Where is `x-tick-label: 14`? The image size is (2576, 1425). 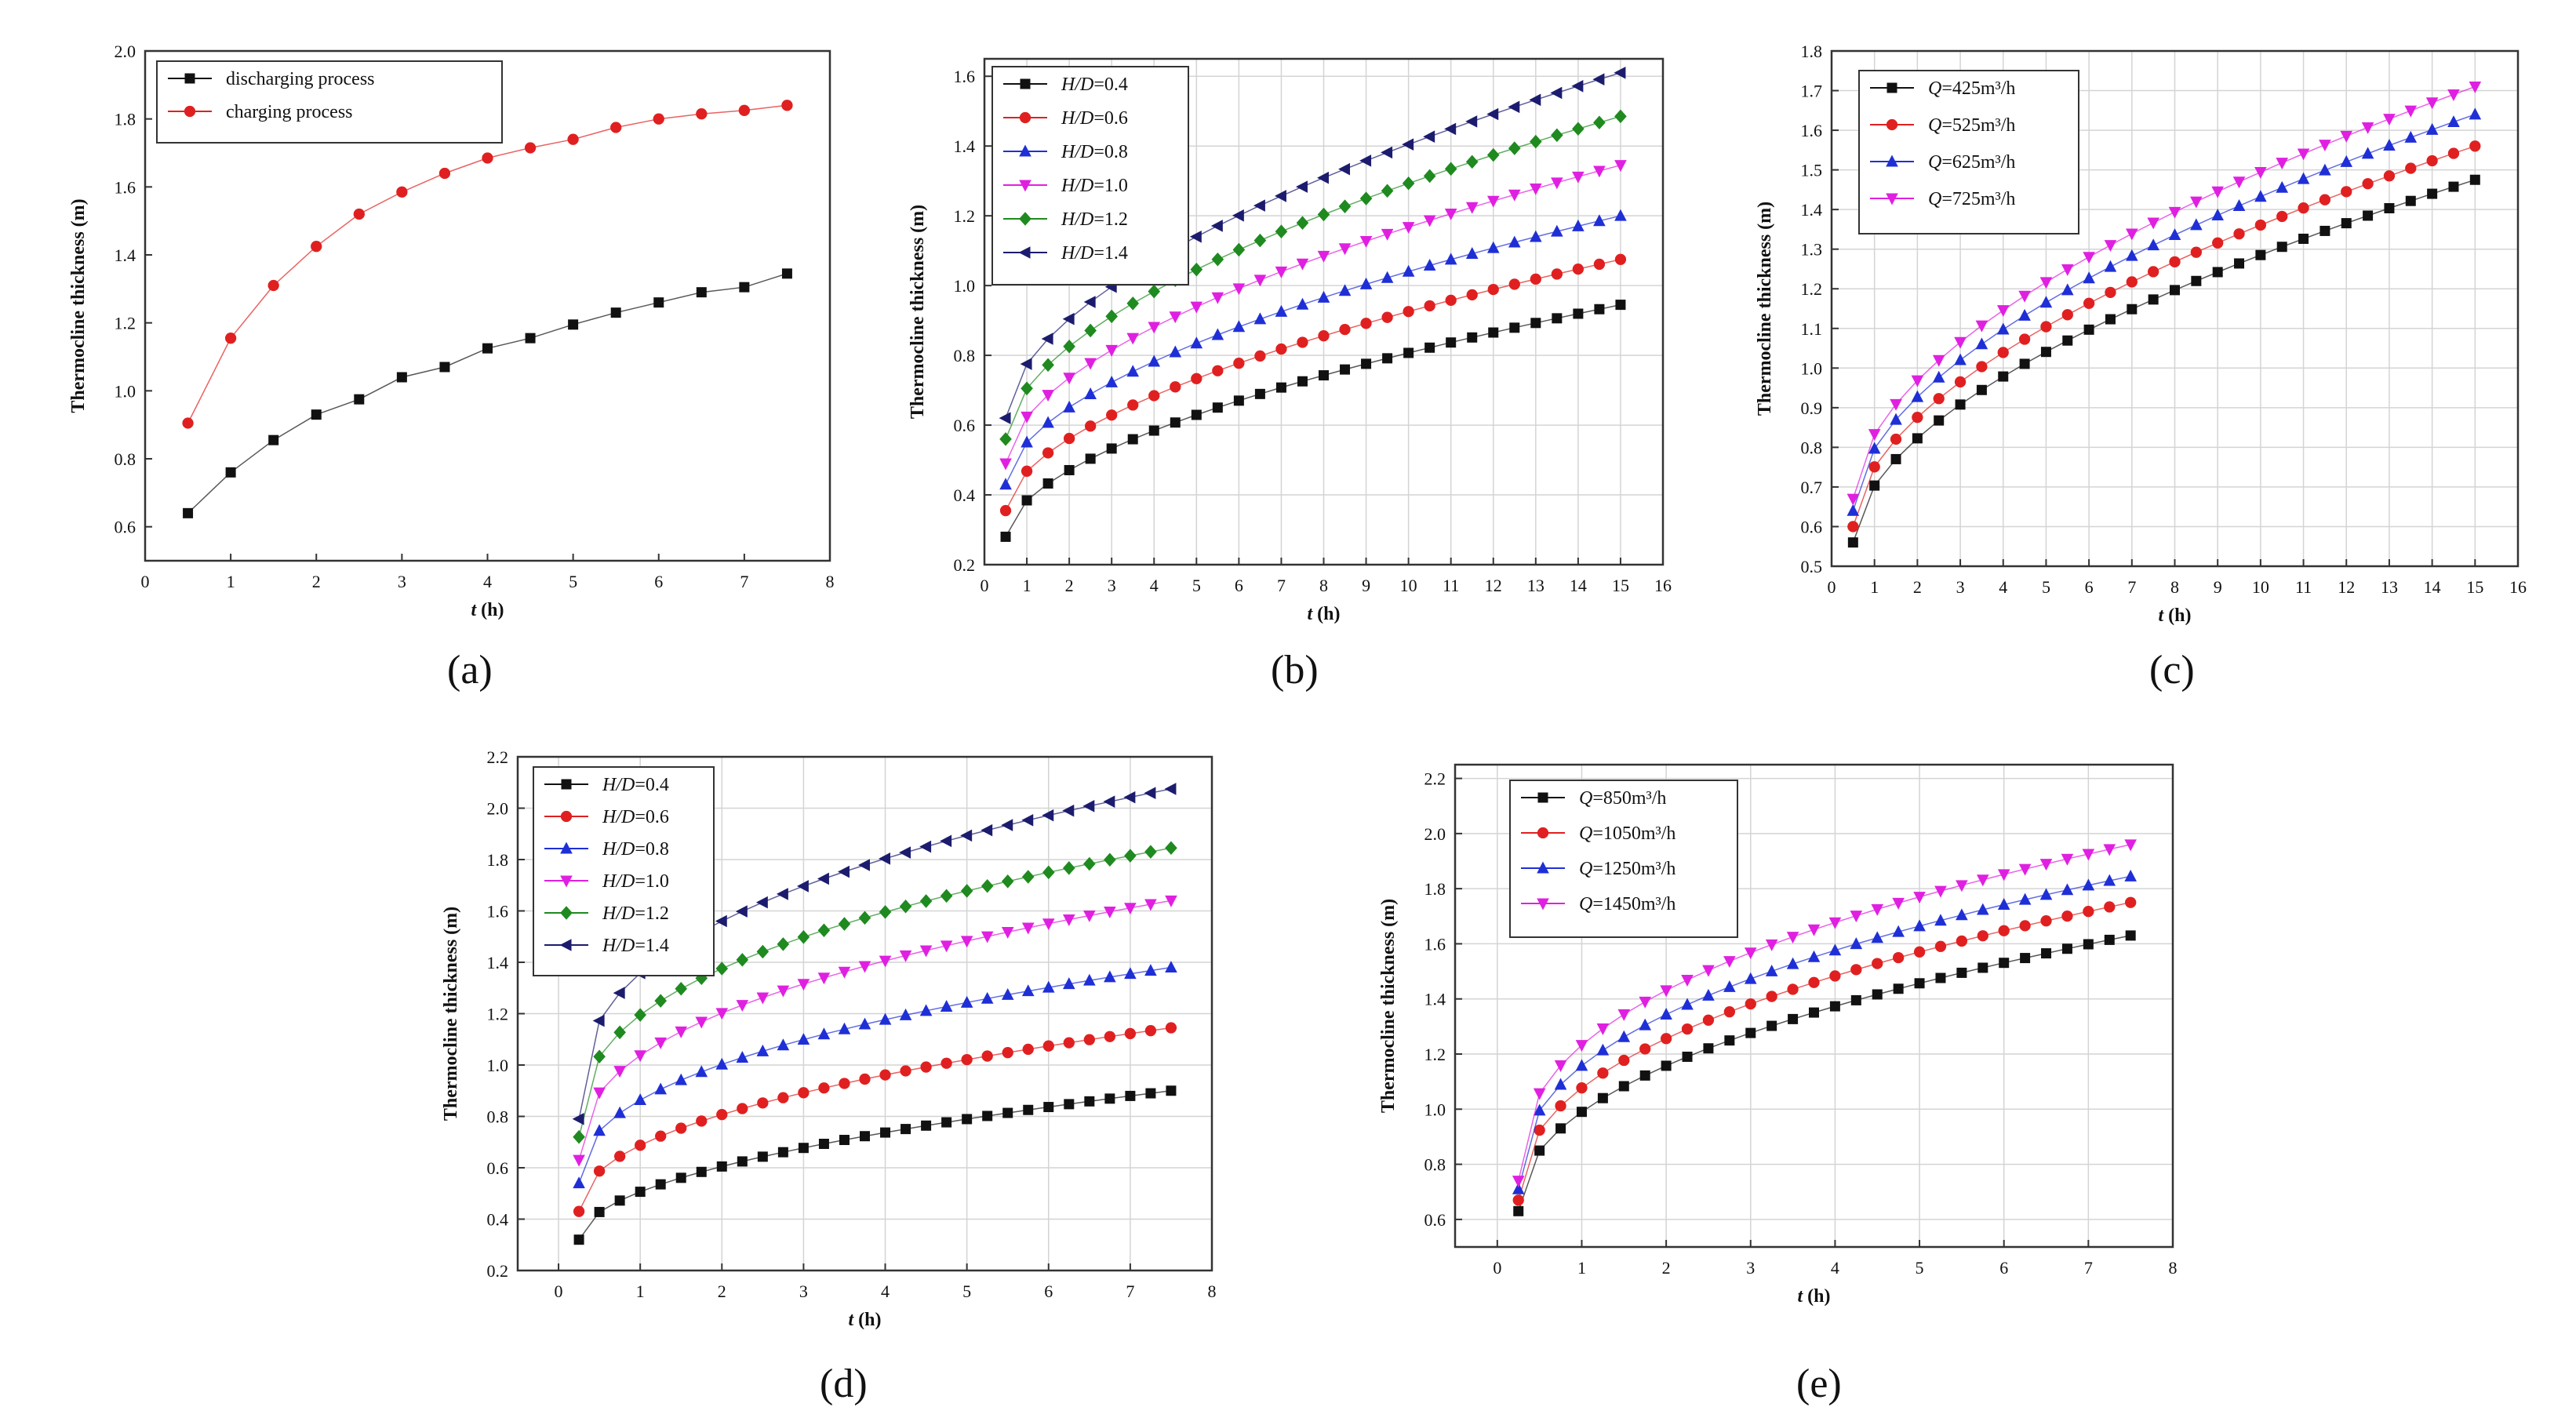 x-tick-label: 14 is located at coordinates (2432, 587).